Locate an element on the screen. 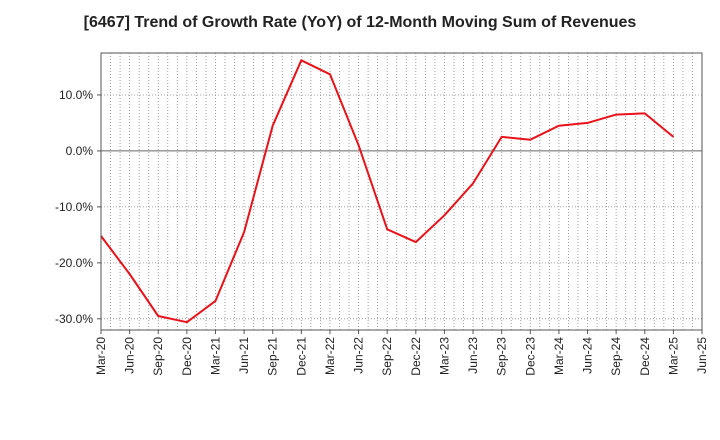 The height and width of the screenshot is (440, 720). x-tick-label: Dec-23 is located at coordinates (530, 356).